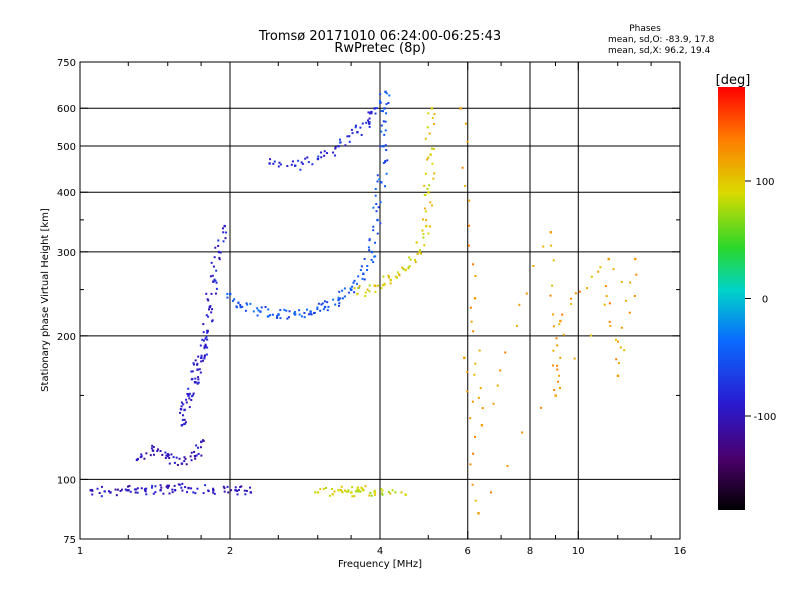 The height and width of the screenshot is (600, 800). Describe the element at coordinates (760, 300) in the screenshot. I see `colorbar-ticks: 100 0 -100` at that location.